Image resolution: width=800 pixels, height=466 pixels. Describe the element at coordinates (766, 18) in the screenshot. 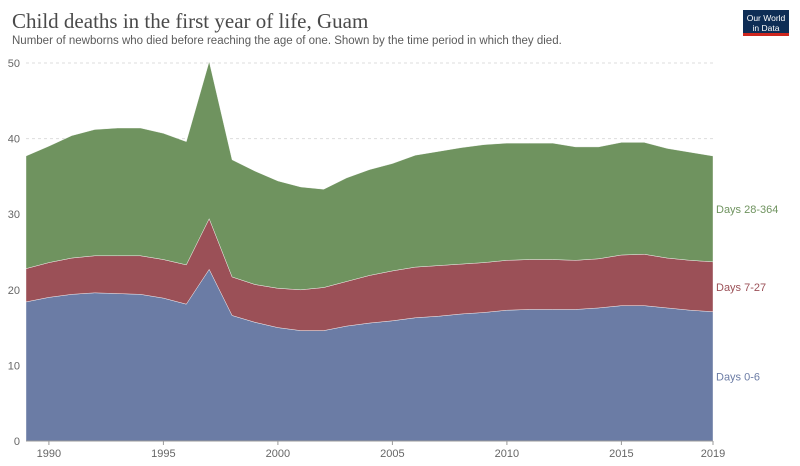

I see `logo-line-1: Our World` at that location.